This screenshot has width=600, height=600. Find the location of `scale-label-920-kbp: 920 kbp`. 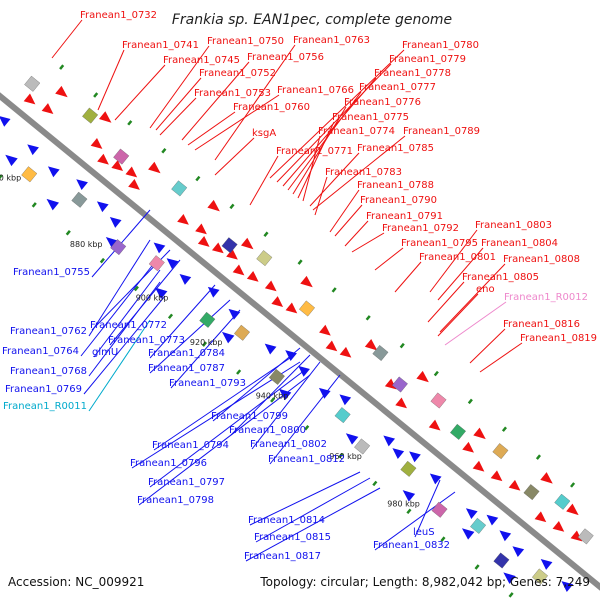

scale-label-920-kbp: 920 kbp is located at coordinates (206, 342).